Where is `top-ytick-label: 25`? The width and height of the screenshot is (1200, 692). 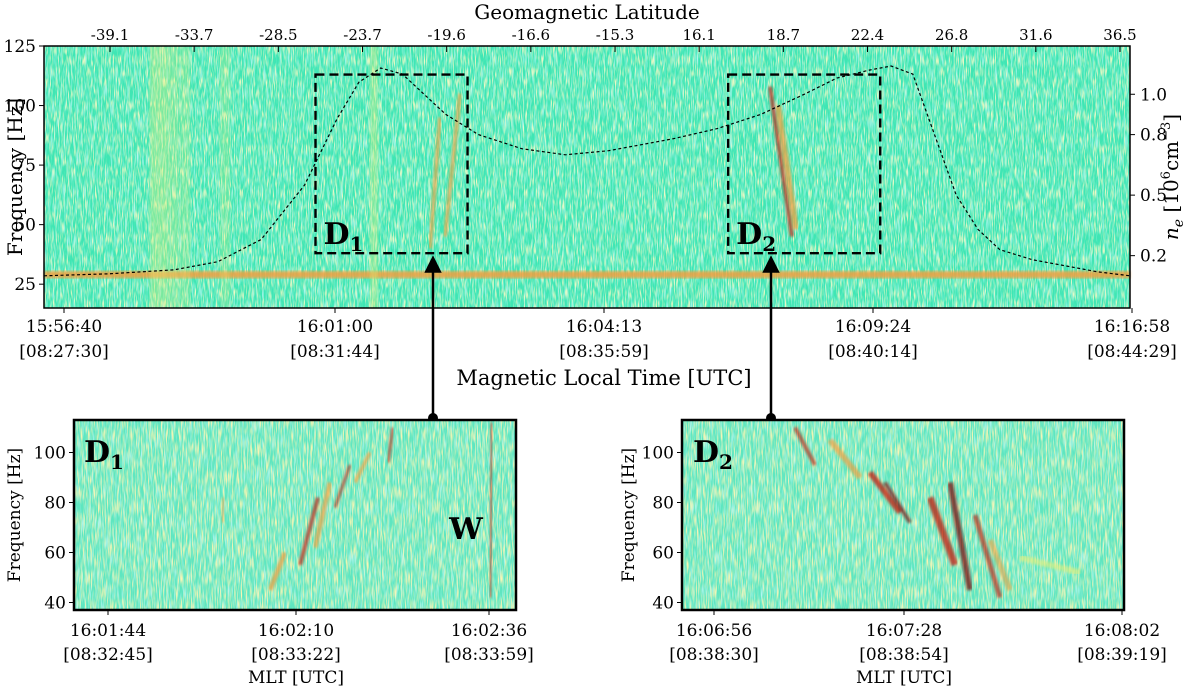 top-ytick-label: 25 is located at coordinates (25, 285).